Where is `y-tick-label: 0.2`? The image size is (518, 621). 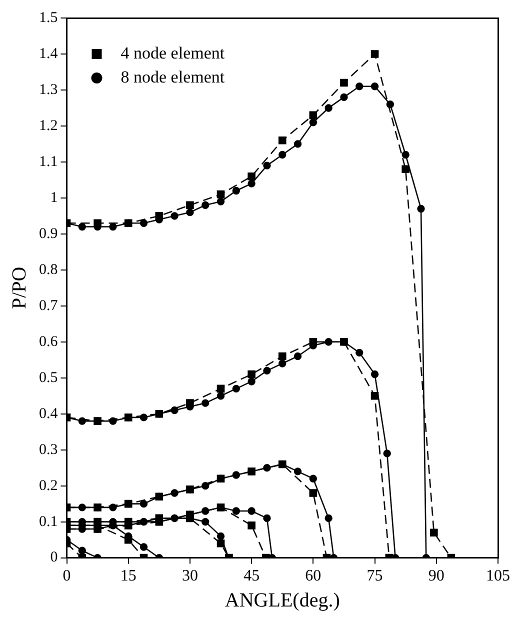
y-tick-label: 0.2 is located at coordinates (48, 486).